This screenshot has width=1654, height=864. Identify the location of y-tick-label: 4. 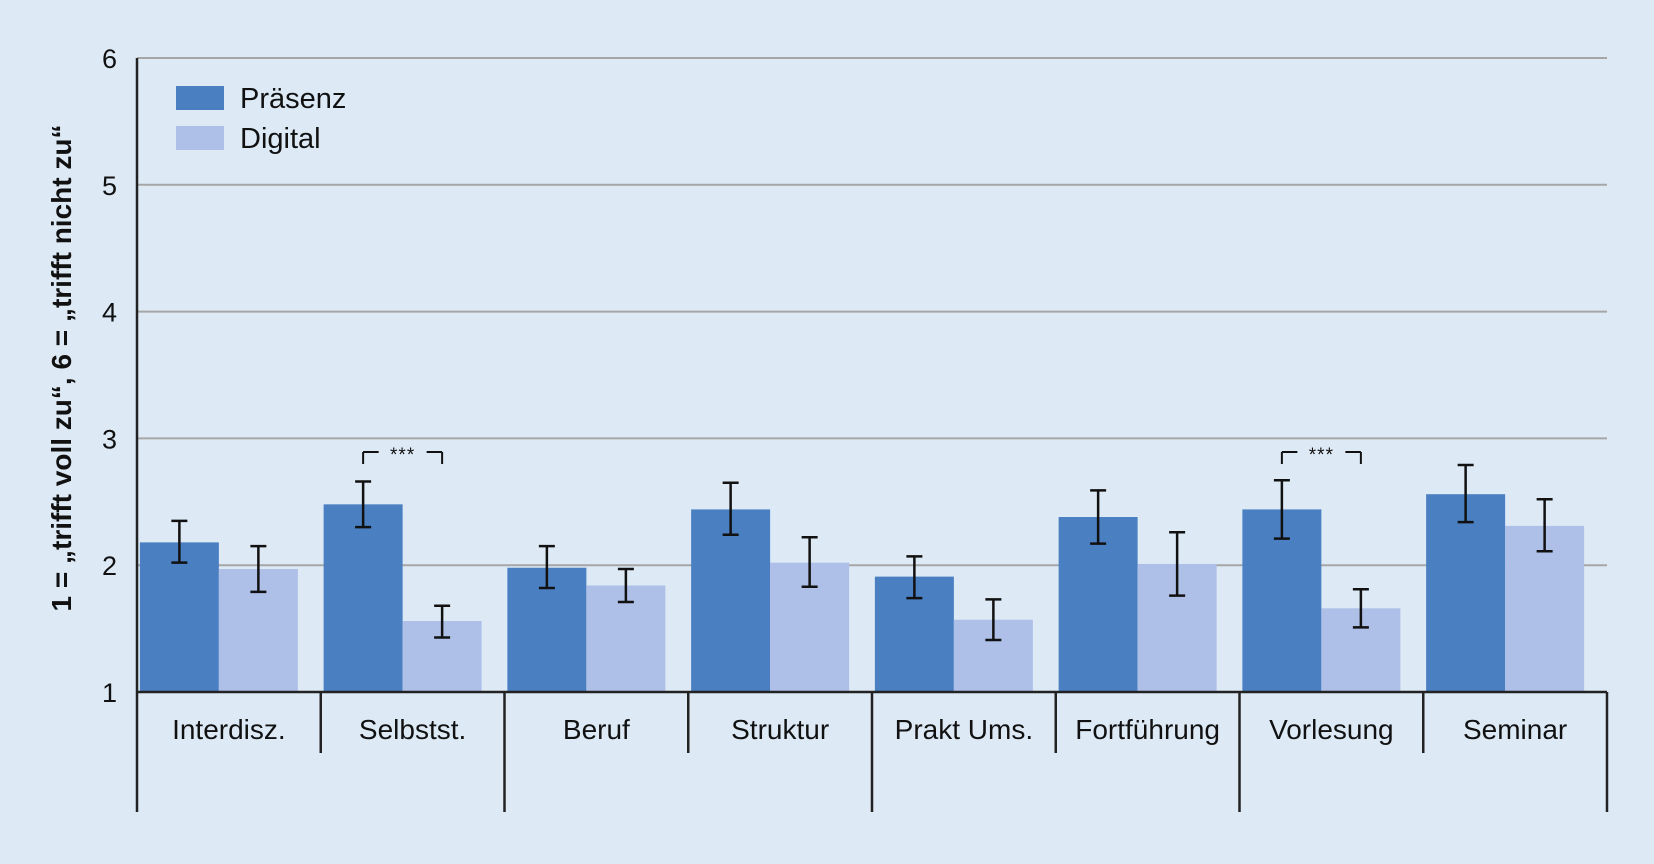
(109, 313).